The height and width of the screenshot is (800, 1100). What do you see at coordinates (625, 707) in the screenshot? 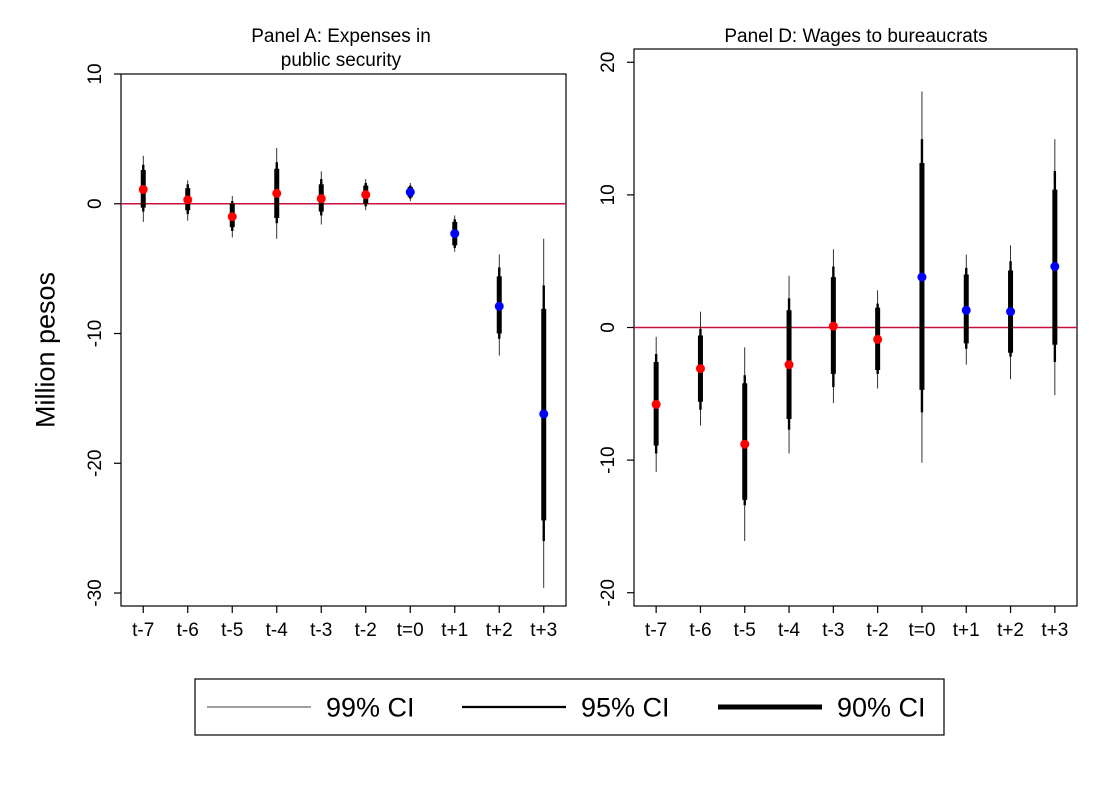
I see `legend-label-95: 95% CI` at bounding box center [625, 707].